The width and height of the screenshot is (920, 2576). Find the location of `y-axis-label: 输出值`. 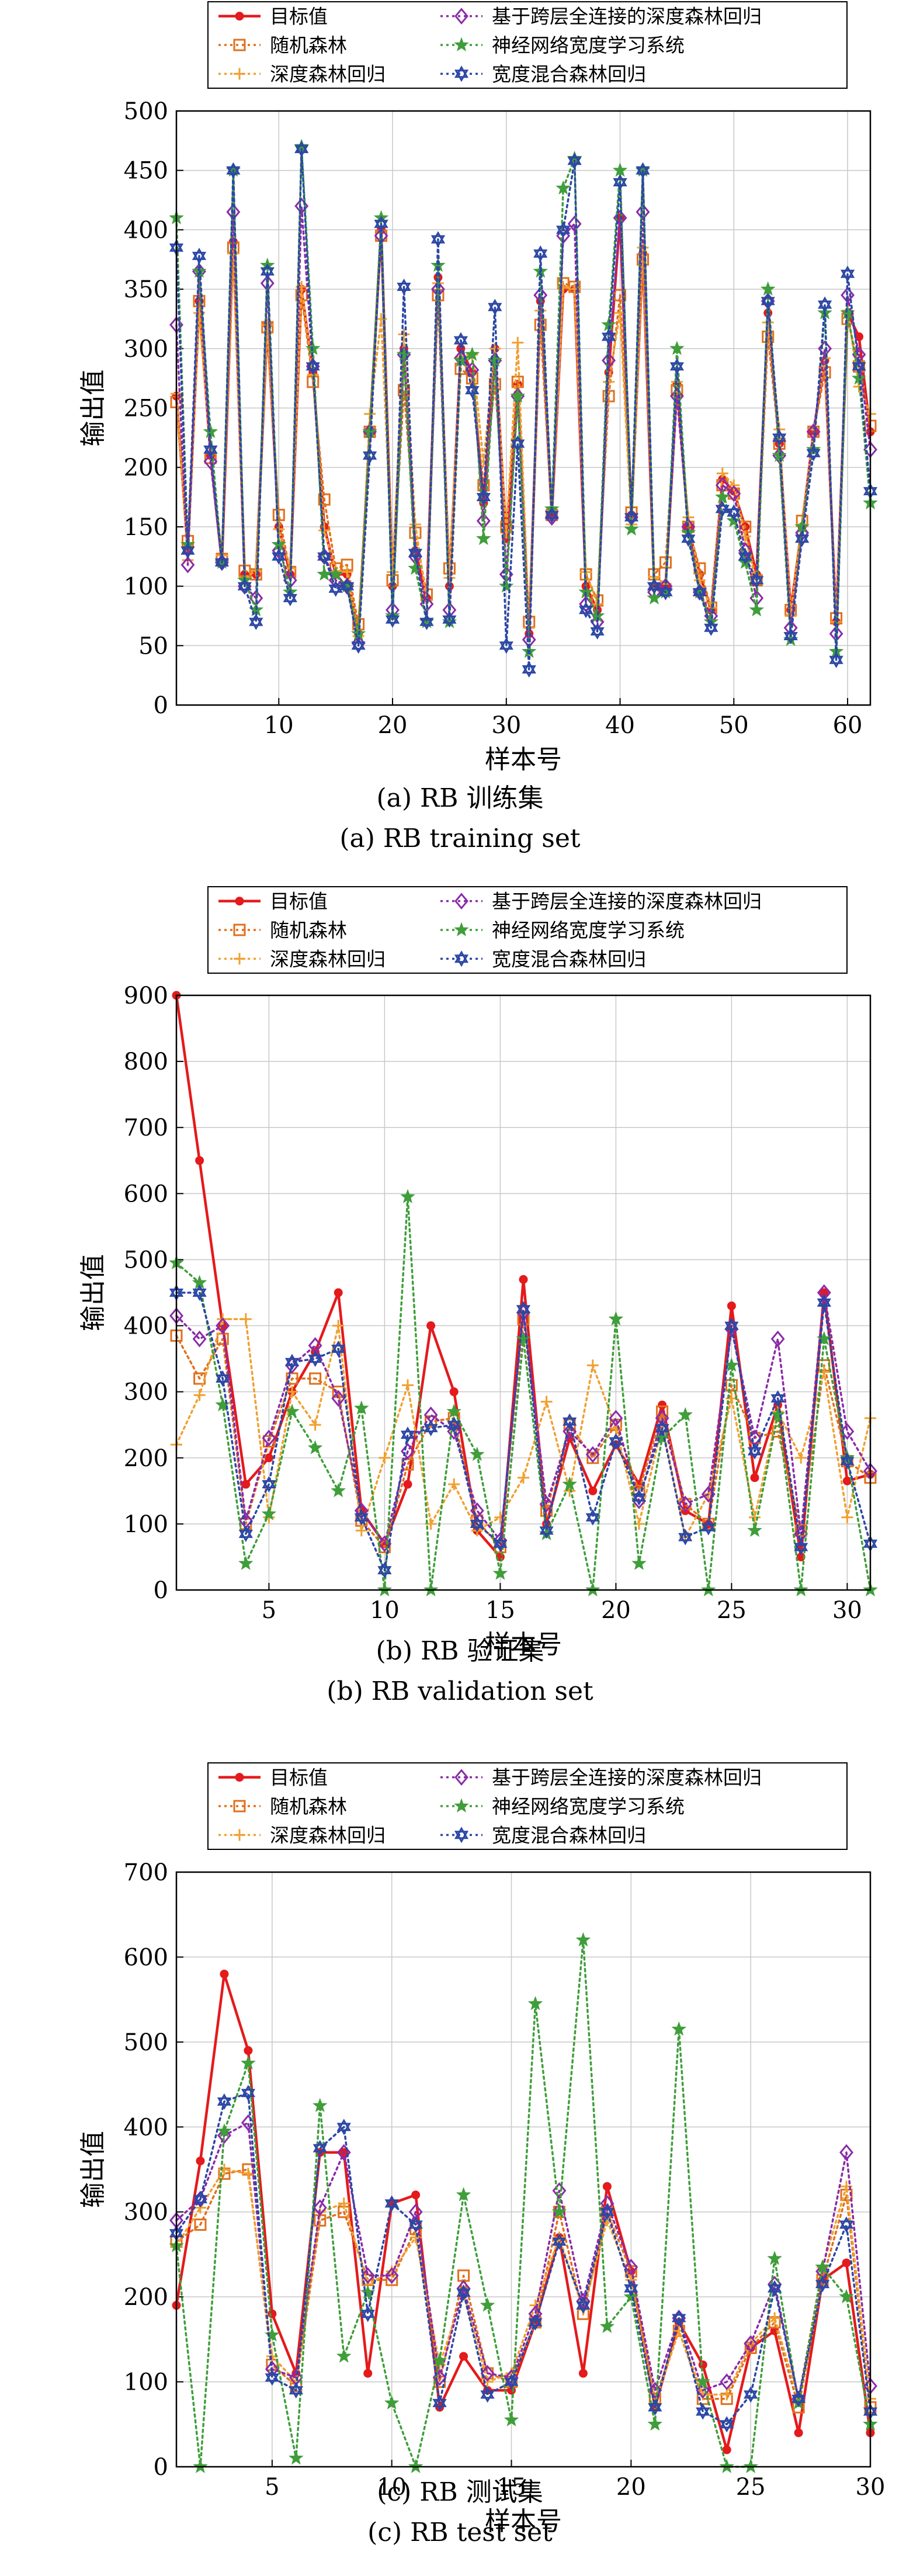

y-axis-label: 输出值 is located at coordinates (93, 1292).